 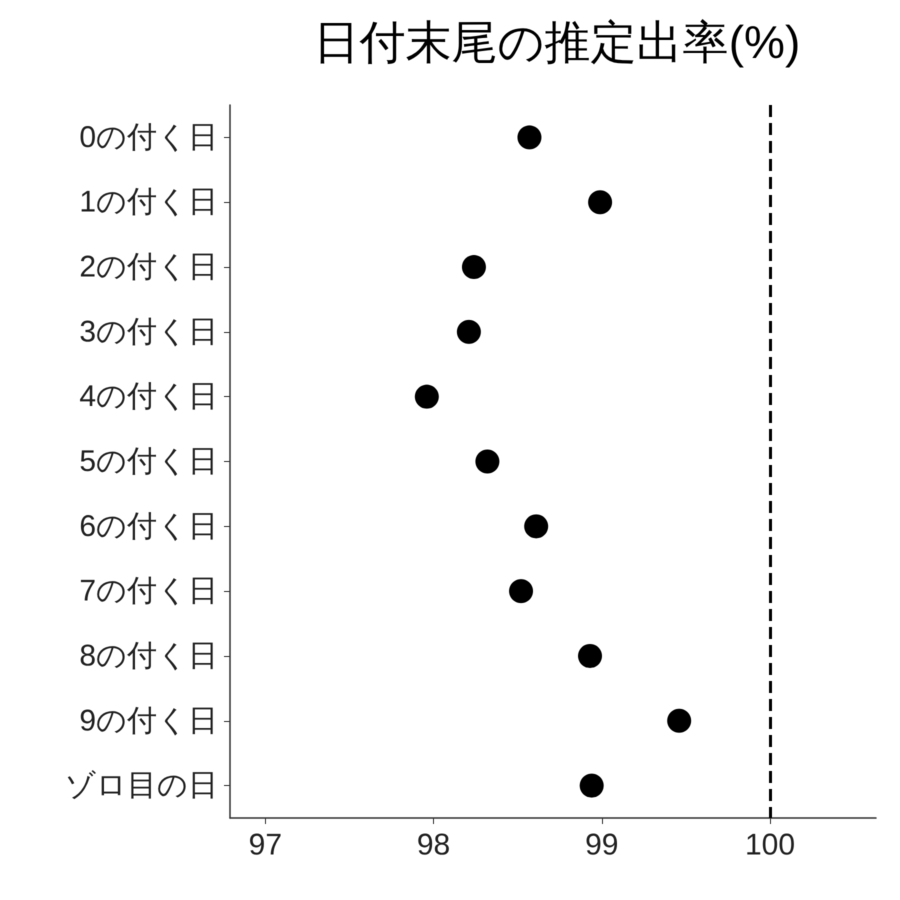 I want to click on y-tick-label: 1の付く日, so click(x=148, y=202).